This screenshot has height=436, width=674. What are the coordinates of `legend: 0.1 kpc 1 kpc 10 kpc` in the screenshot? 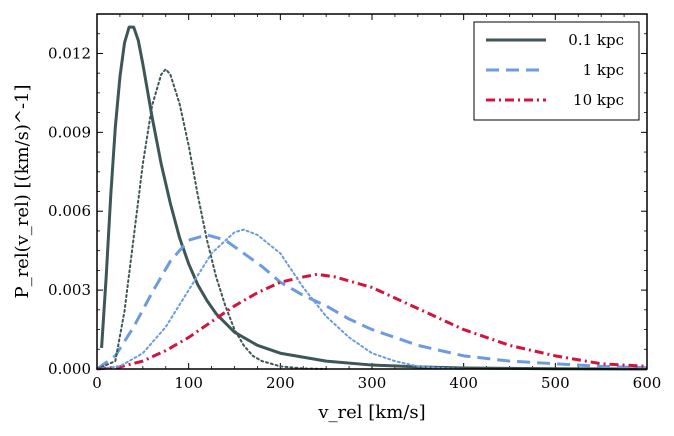 It's located at (556, 71).